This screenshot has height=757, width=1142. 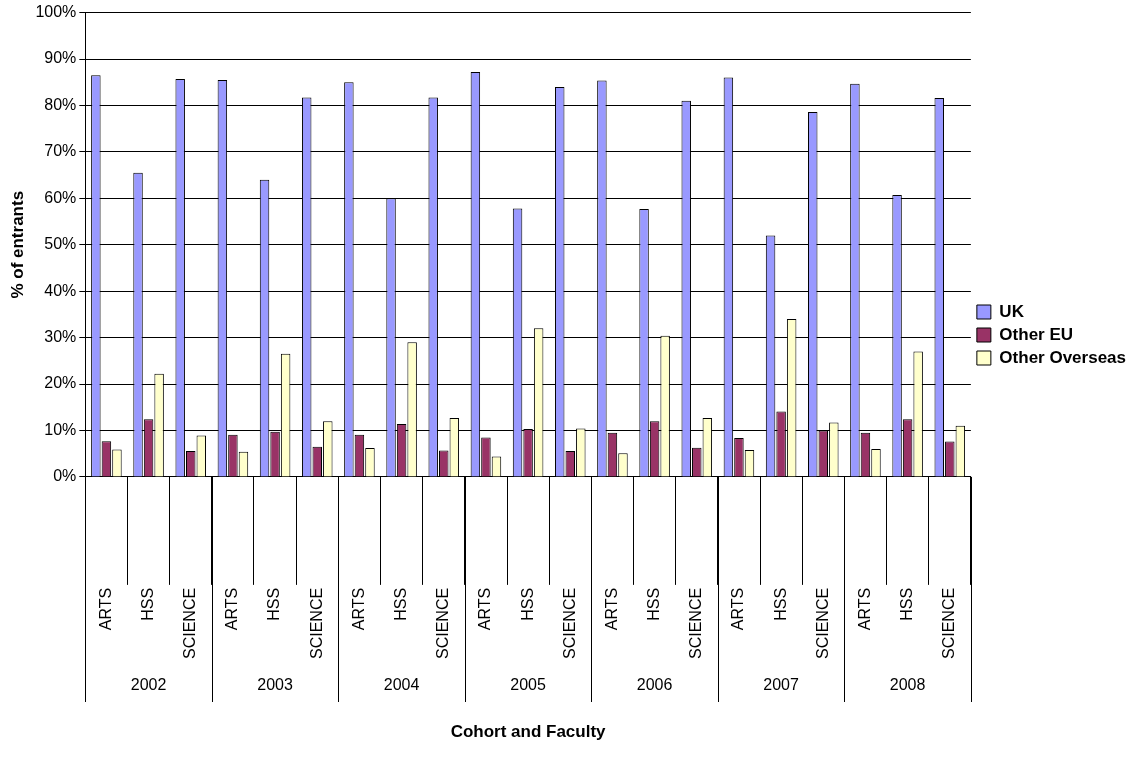 What do you see at coordinates (401, 685) in the screenshot?
I see `text: 2004` at bounding box center [401, 685].